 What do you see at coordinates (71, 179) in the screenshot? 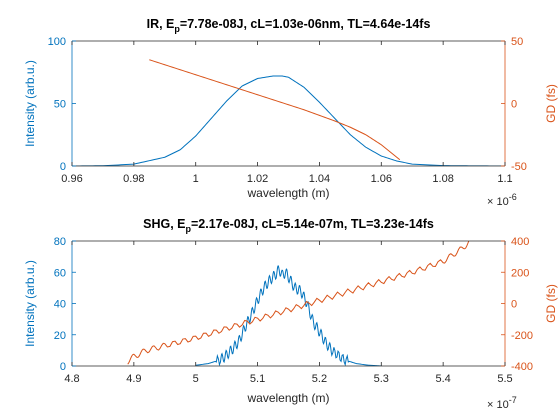
I see `x-tick-label: 0.96` at bounding box center [71, 179].